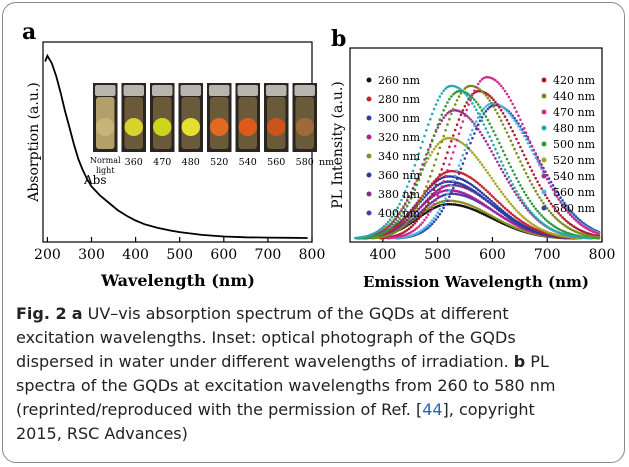  Describe the element at coordinates (432, 409) in the screenshot. I see `reference-link: 44` at that location.